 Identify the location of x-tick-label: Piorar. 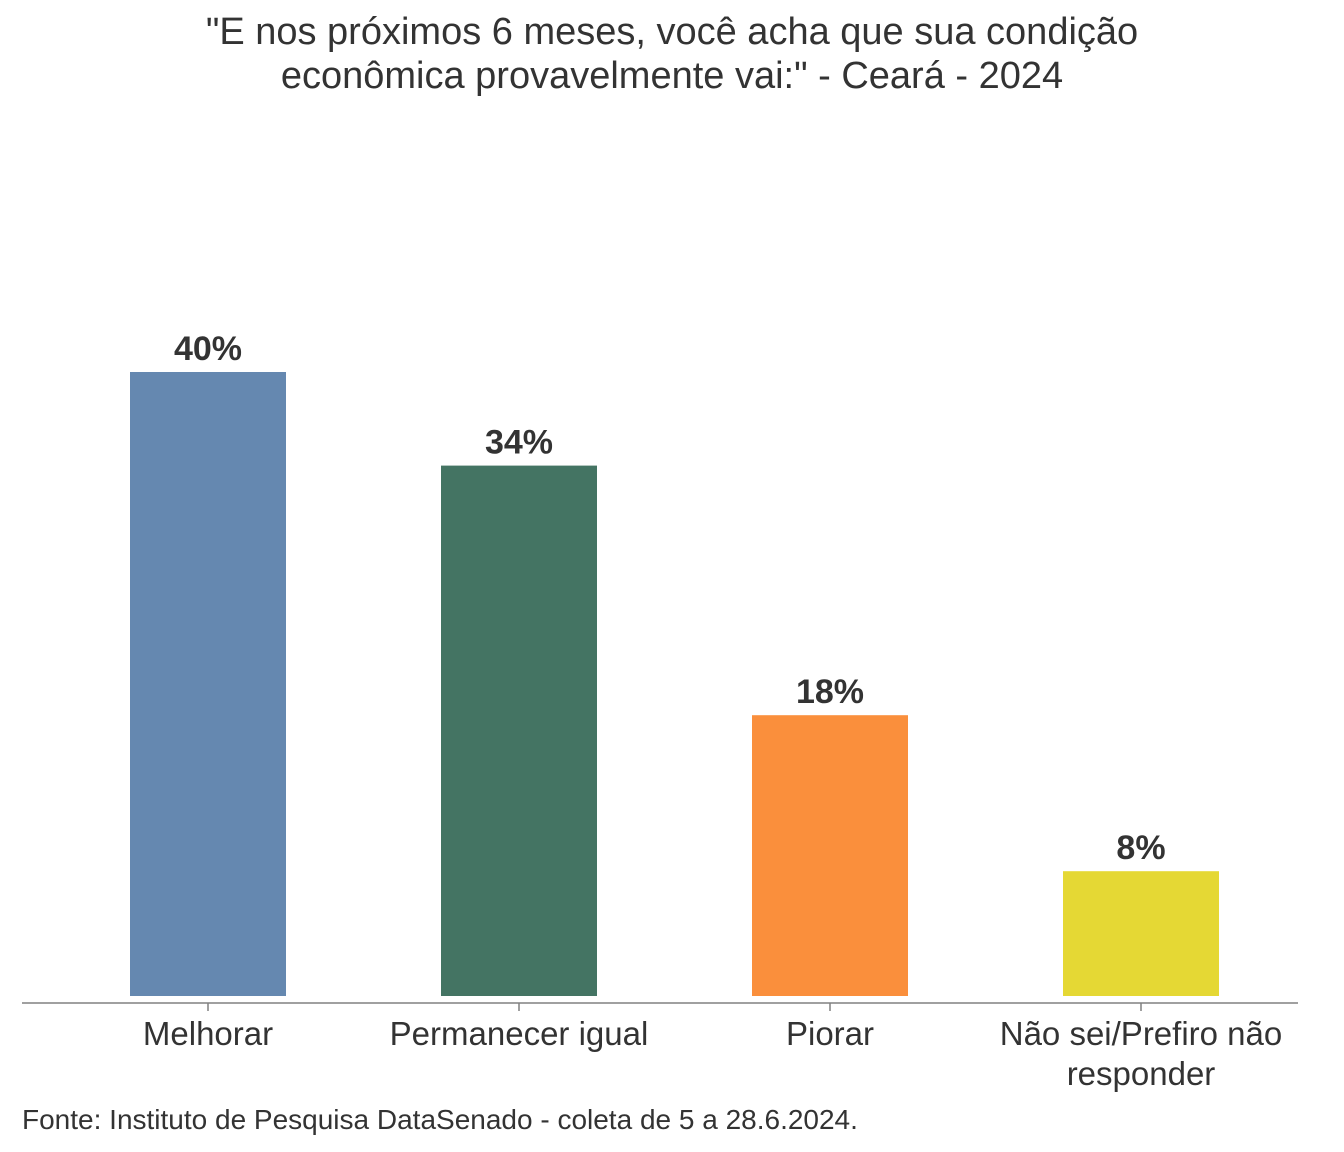
(830, 1033).